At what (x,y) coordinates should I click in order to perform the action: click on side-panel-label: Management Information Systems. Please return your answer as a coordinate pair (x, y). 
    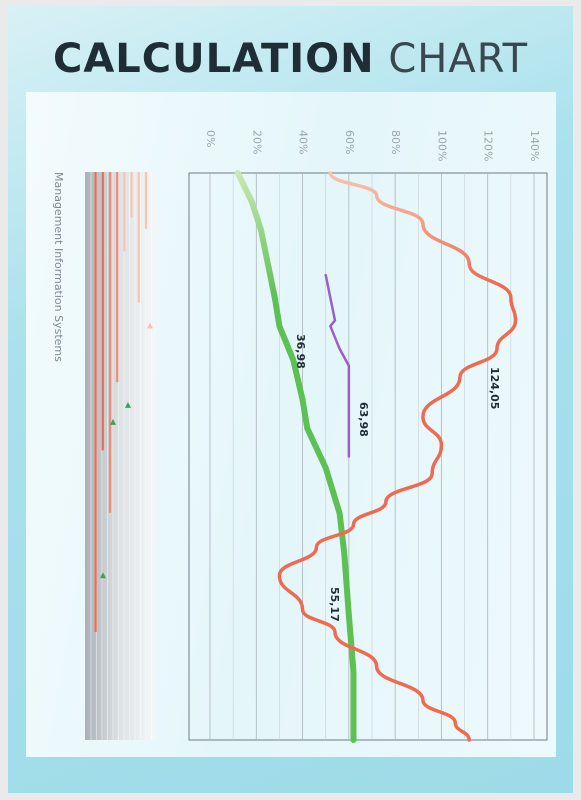
    Looking at the image, I should click on (58, 267).